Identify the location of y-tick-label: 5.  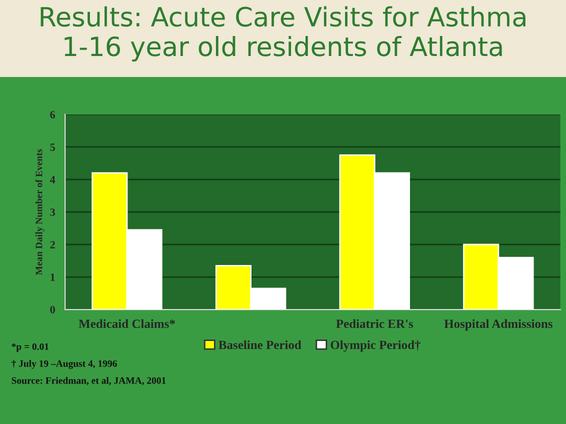
(52, 147).